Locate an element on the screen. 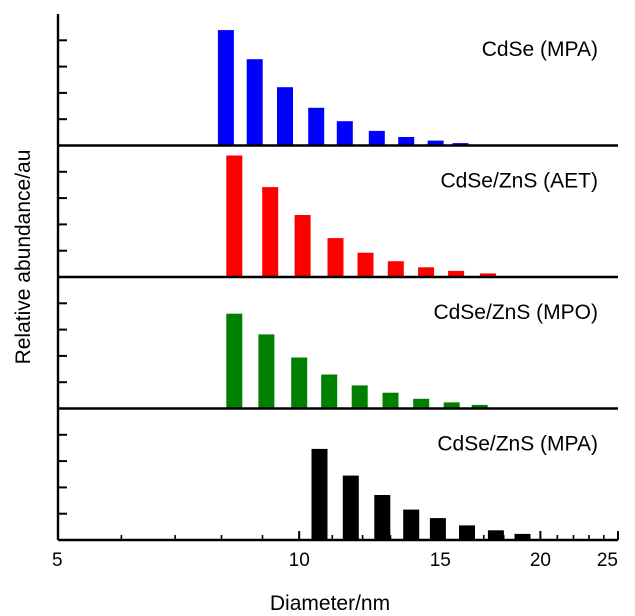 Image resolution: width=635 pixels, height=616 pixels. y-axis-title: Relative abundance/au is located at coordinates (23, 257).